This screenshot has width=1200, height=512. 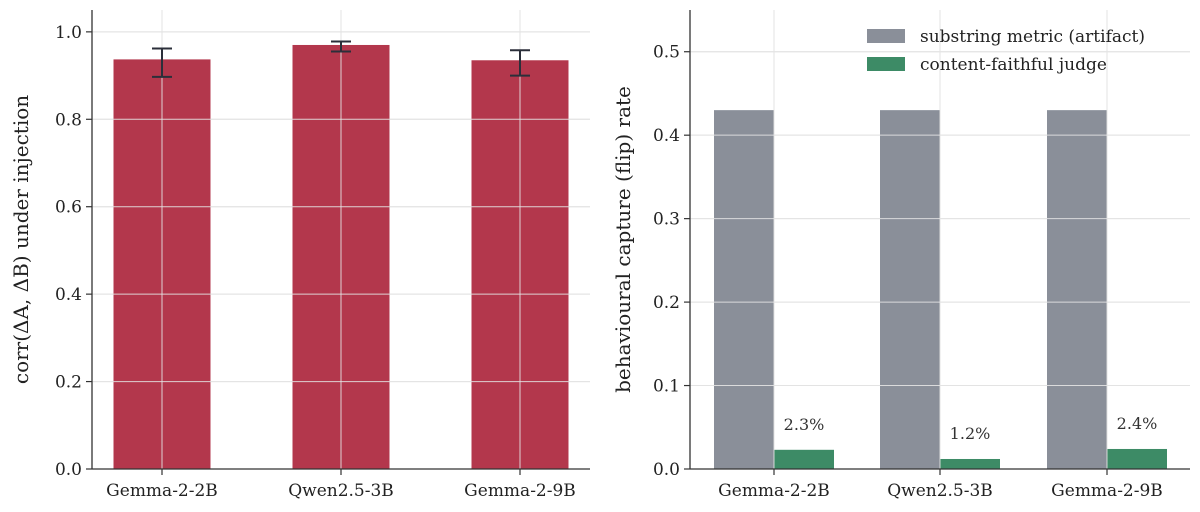 I want to click on y-tick-label: 0.5, so click(x=666, y=53).